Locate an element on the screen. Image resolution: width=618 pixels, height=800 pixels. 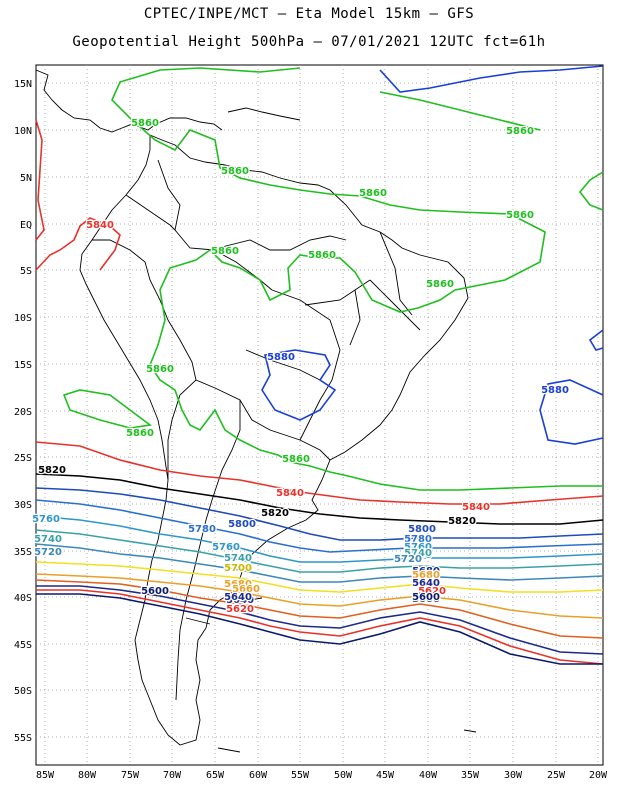
lon-label: 40W is located at coordinates (428, 775).